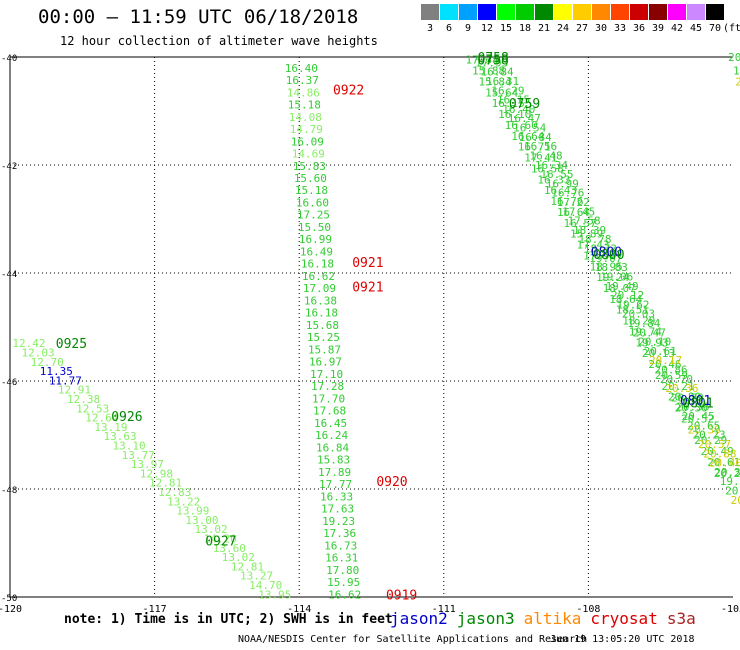 The image size is (740, 650). I want to click on wave-height-value: 16.40, so click(301, 68).